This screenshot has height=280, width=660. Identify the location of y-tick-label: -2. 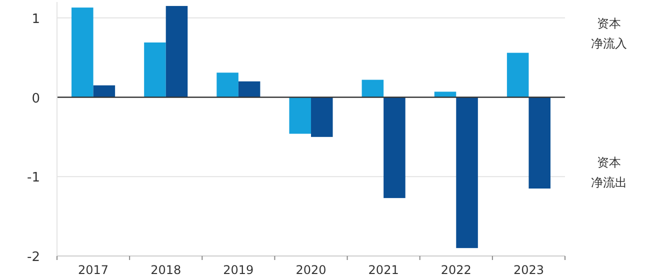
(33, 257).